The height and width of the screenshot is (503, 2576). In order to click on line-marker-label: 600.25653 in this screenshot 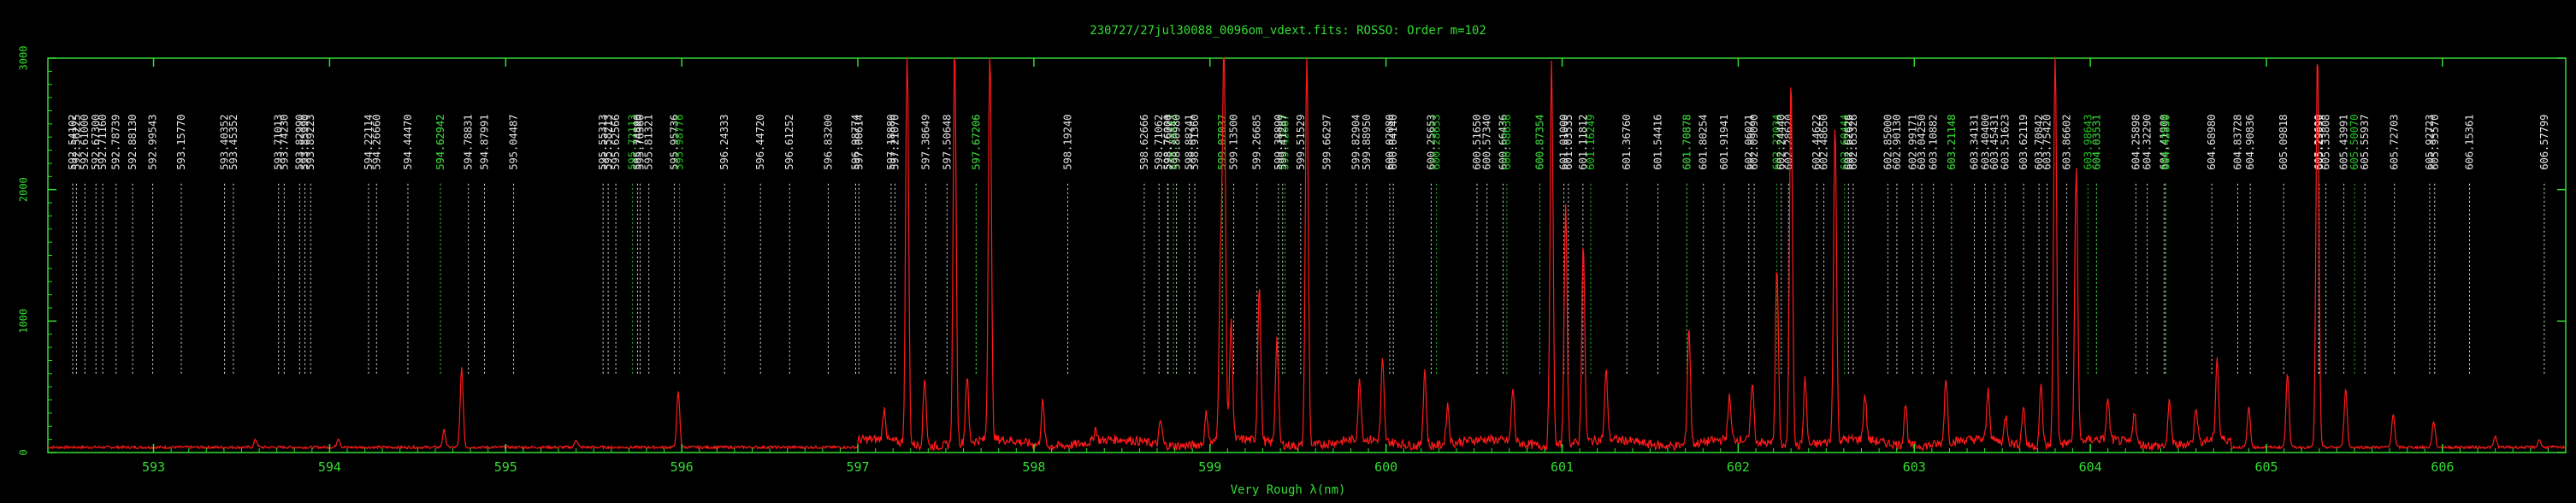, I will do `click(1431, 142)`.